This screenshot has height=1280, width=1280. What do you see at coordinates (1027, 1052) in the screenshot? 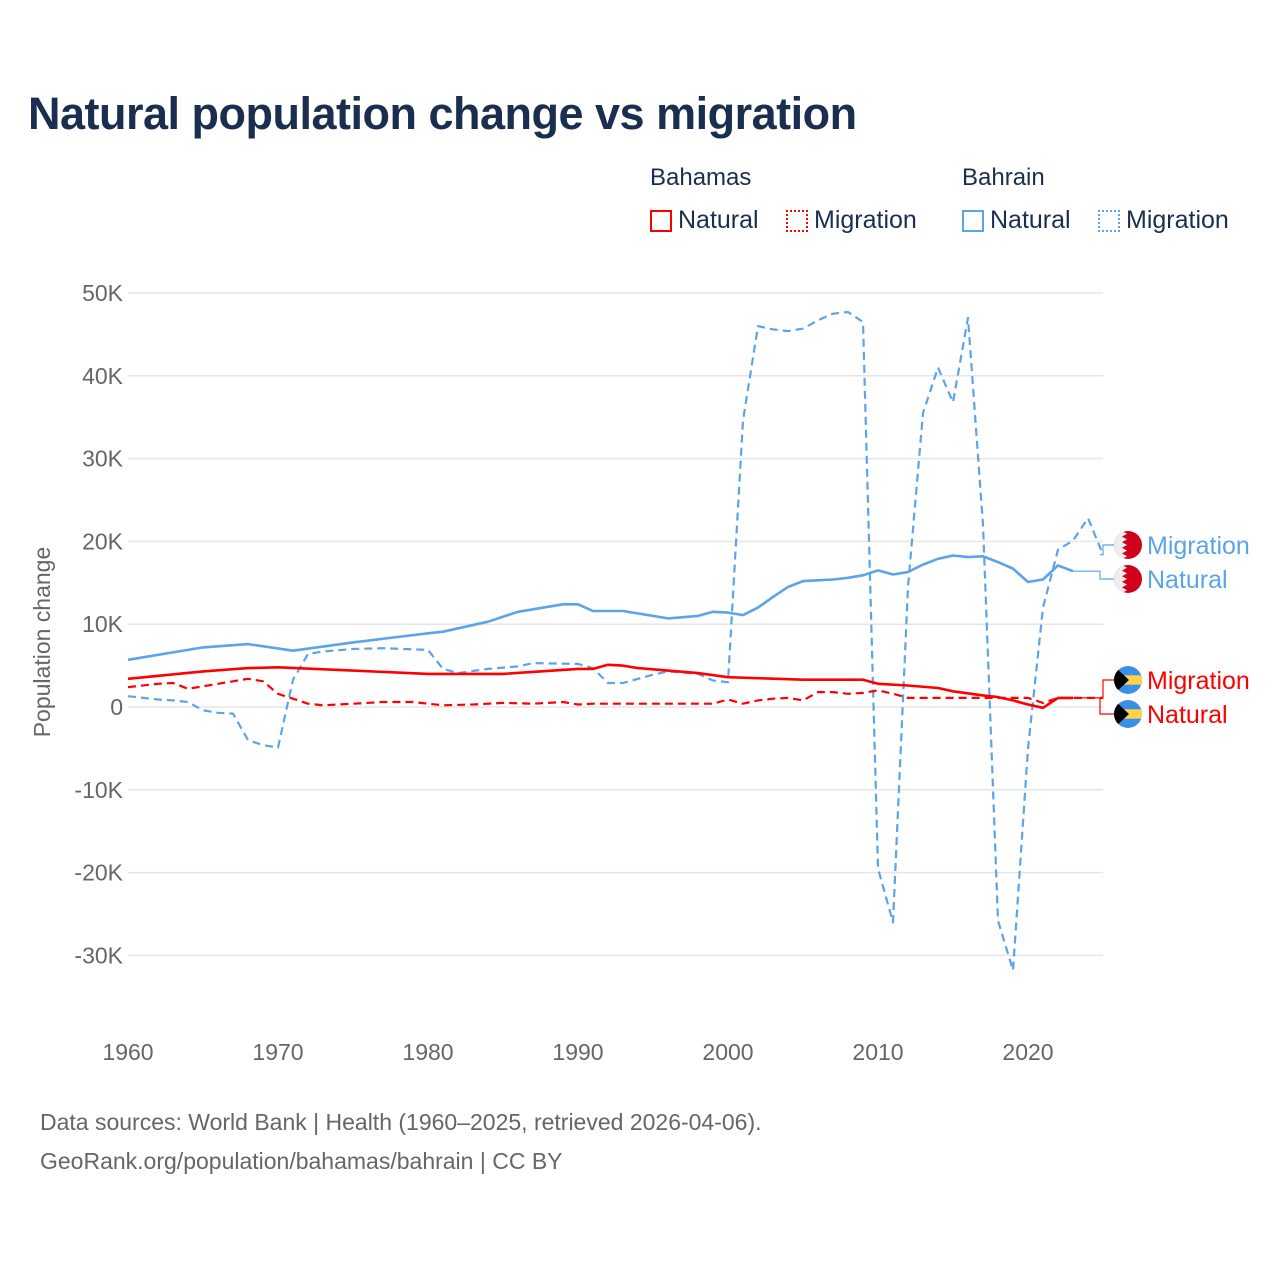
I see `x-tick-label: 2020` at bounding box center [1027, 1052].